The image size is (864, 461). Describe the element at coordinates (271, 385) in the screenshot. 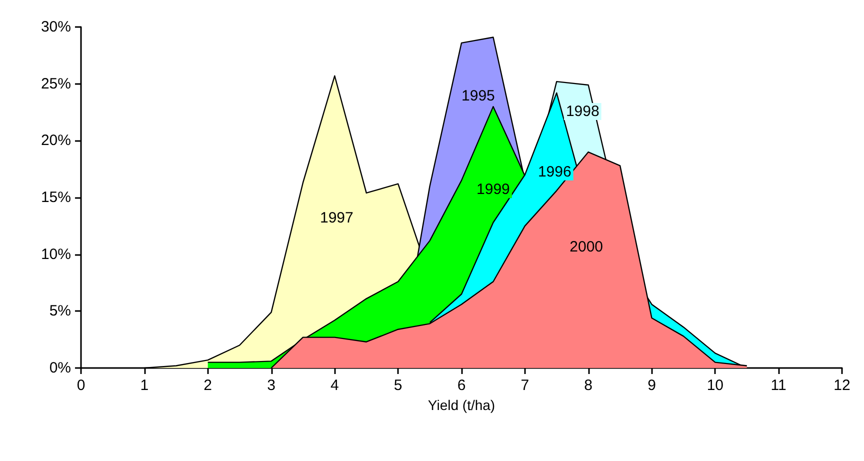

I see `x-tick-label: 3` at that location.